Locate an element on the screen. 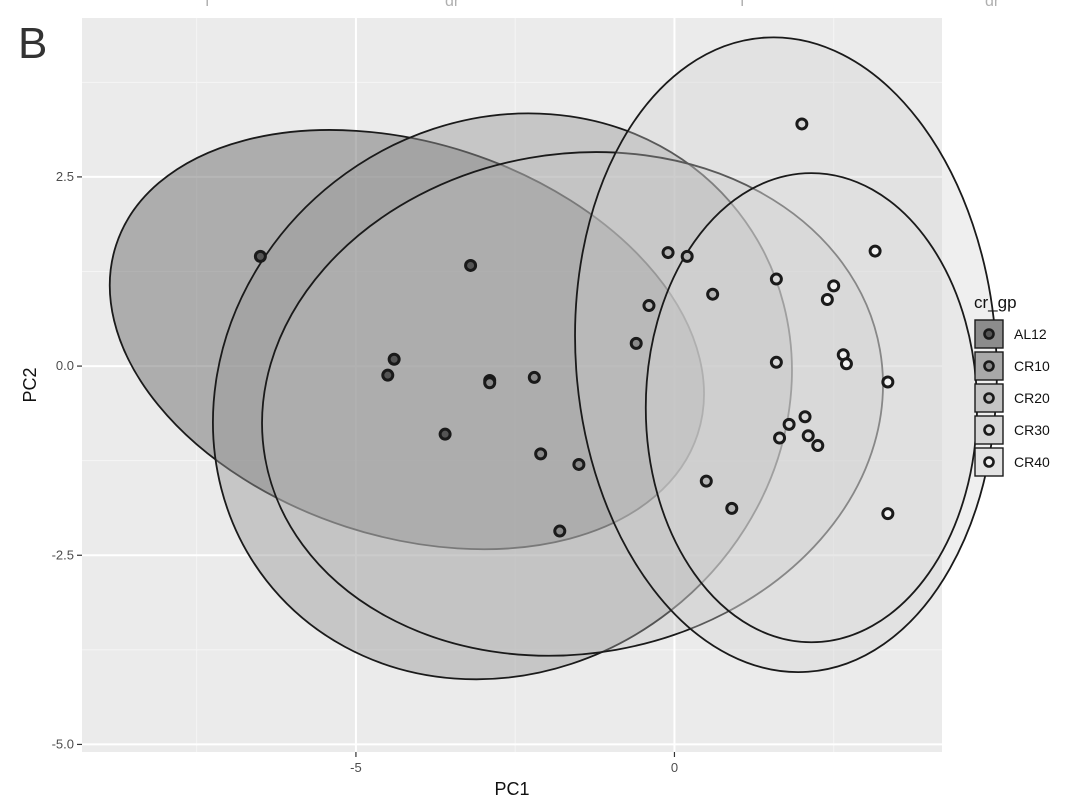  x-tick-label: -5 is located at coordinates (356, 767).